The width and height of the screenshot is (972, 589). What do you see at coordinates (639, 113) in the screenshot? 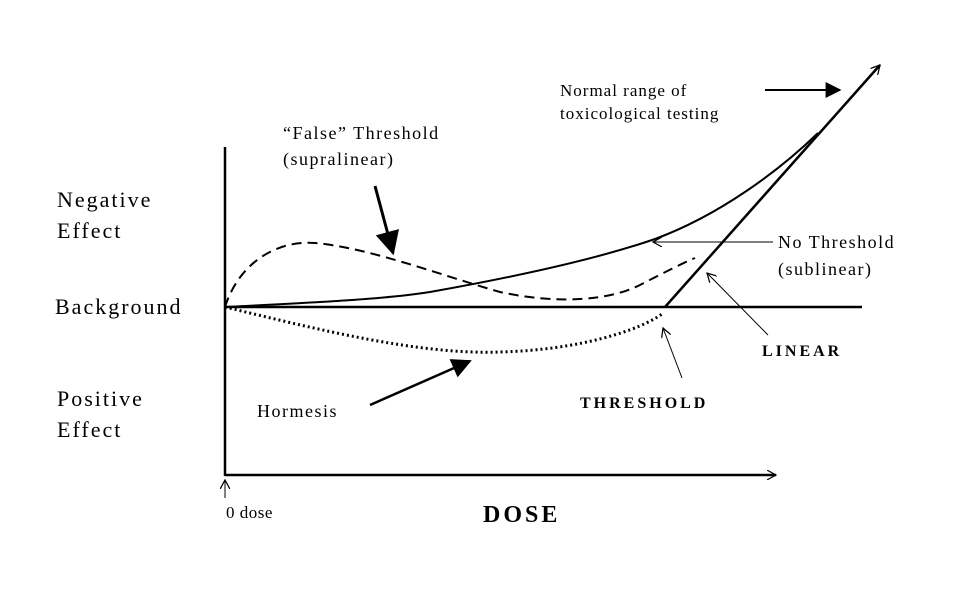
I see `annotation: toxicological testing` at bounding box center [639, 113].